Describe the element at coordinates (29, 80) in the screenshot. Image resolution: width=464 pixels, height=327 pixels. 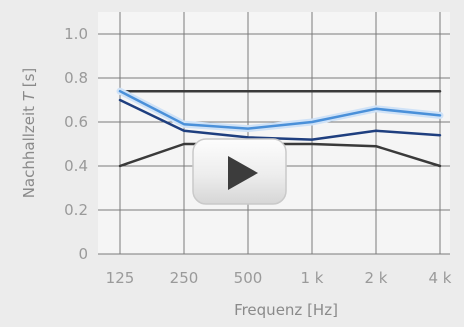
I see `y-axis-title-unit: [s]` at that location.